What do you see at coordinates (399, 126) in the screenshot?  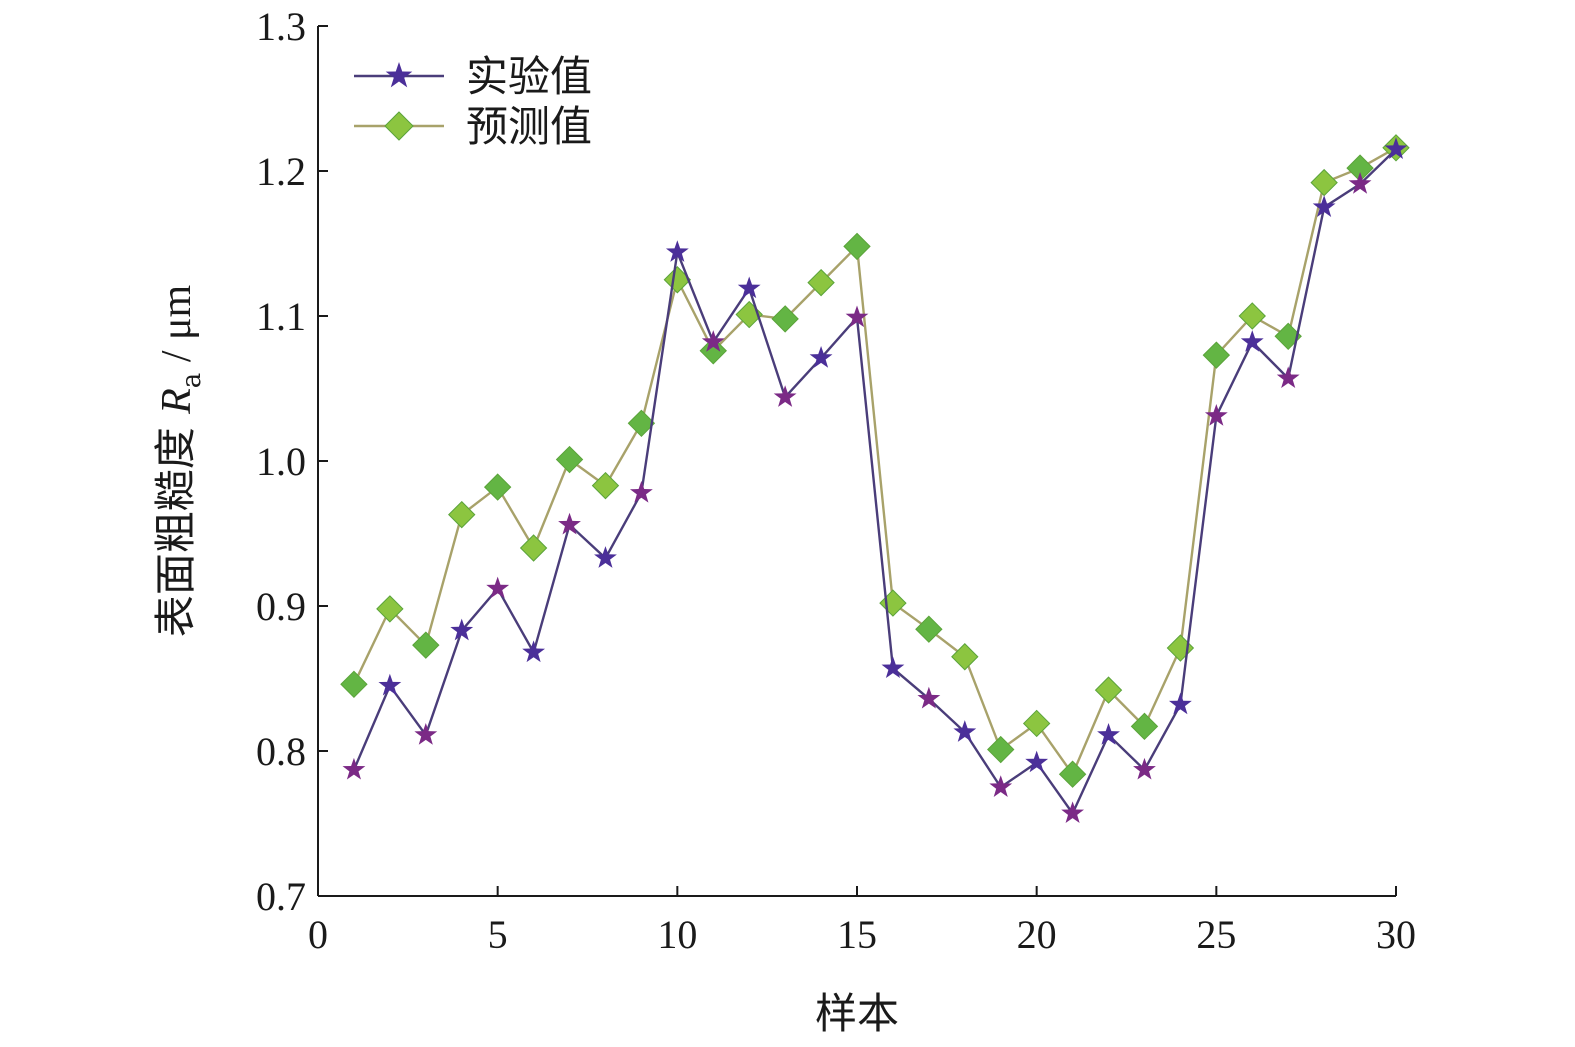 I see `legend-diamond-marker` at bounding box center [399, 126].